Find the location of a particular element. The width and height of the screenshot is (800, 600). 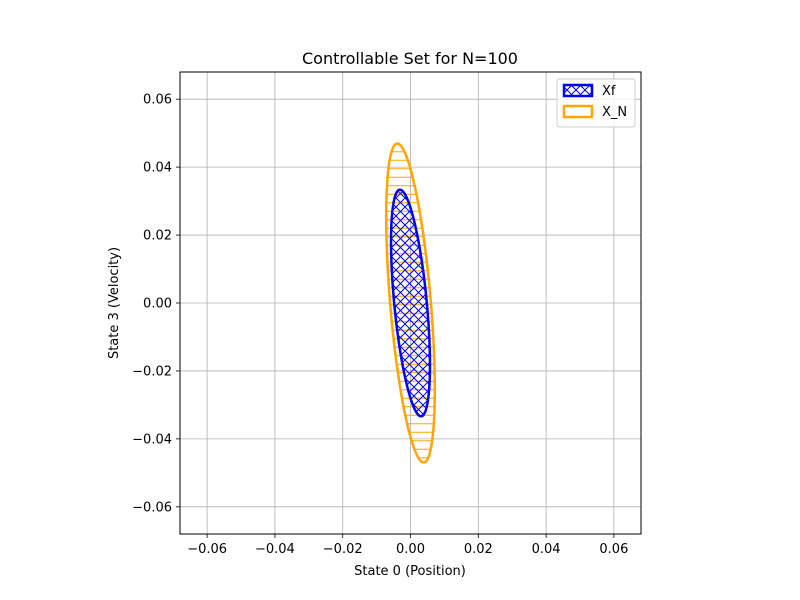

x-tick-label: 0.02 is located at coordinates (478, 549).